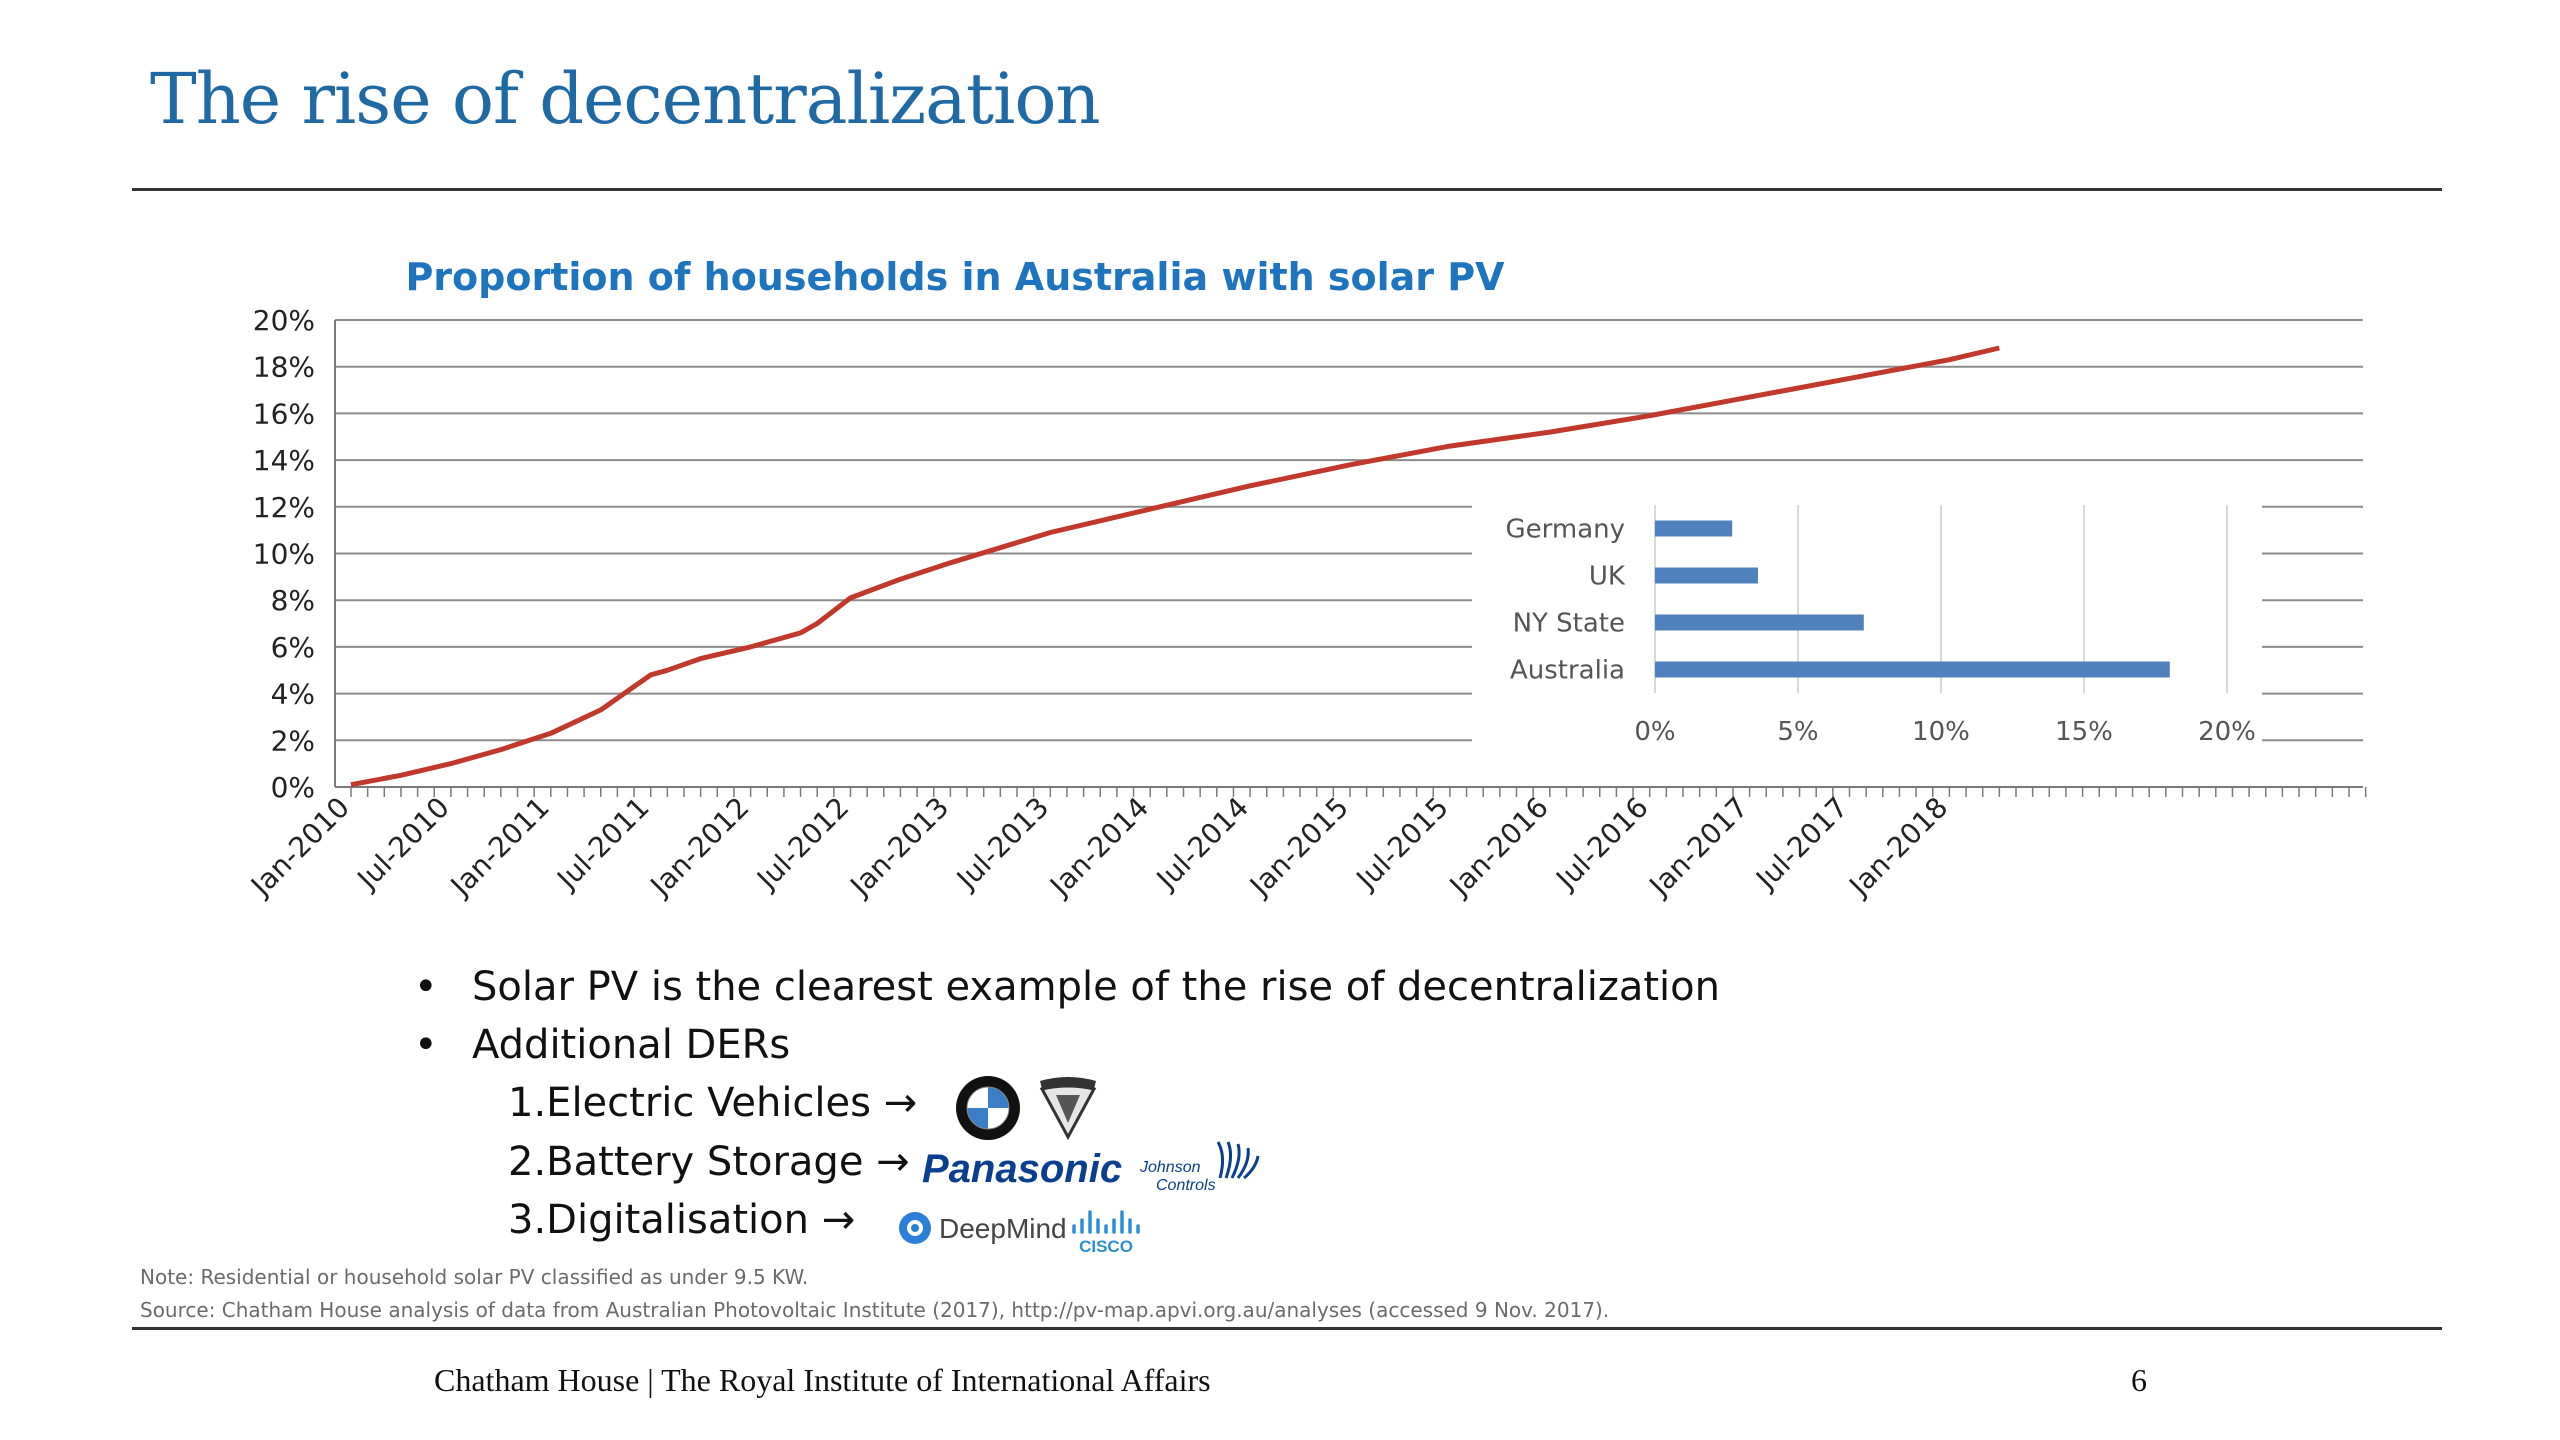 The width and height of the screenshot is (2560, 1440). I want to click on cisco-wordmark: CISCO, so click(1106, 1246).